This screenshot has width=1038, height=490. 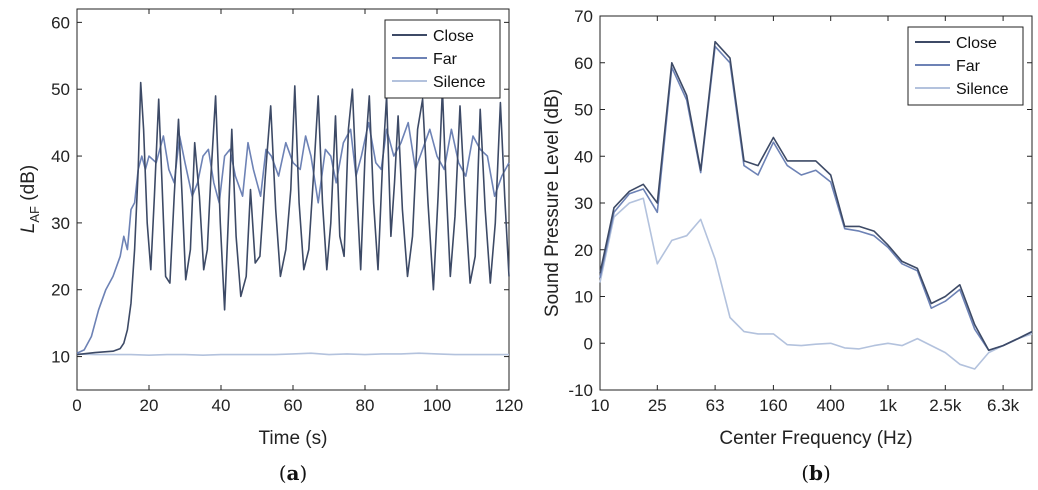 What do you see at coordinates (437, 405) in the screenshot?
I see `x-tick-label: 100` at bounding box center [437, 405].